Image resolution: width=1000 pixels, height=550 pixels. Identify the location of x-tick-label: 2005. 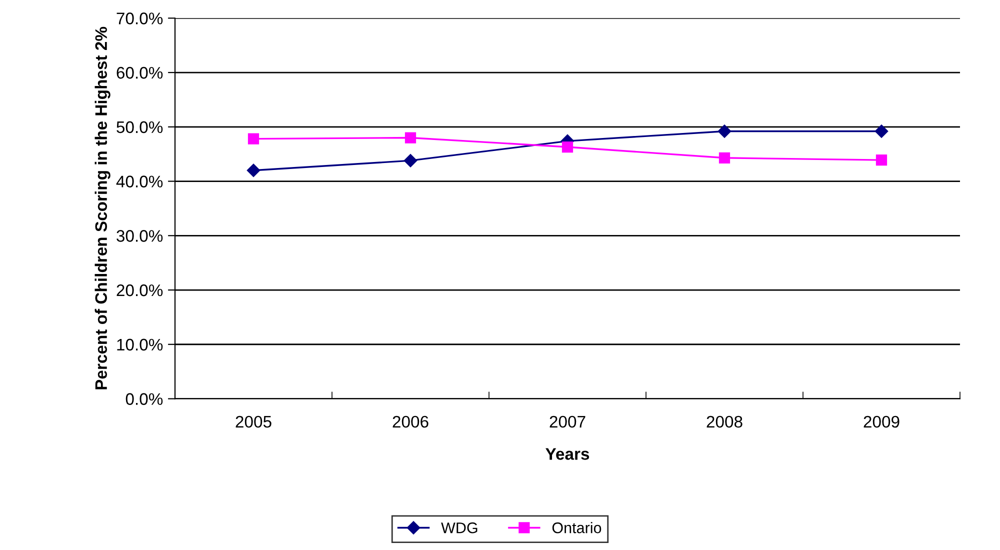
(254, 422).